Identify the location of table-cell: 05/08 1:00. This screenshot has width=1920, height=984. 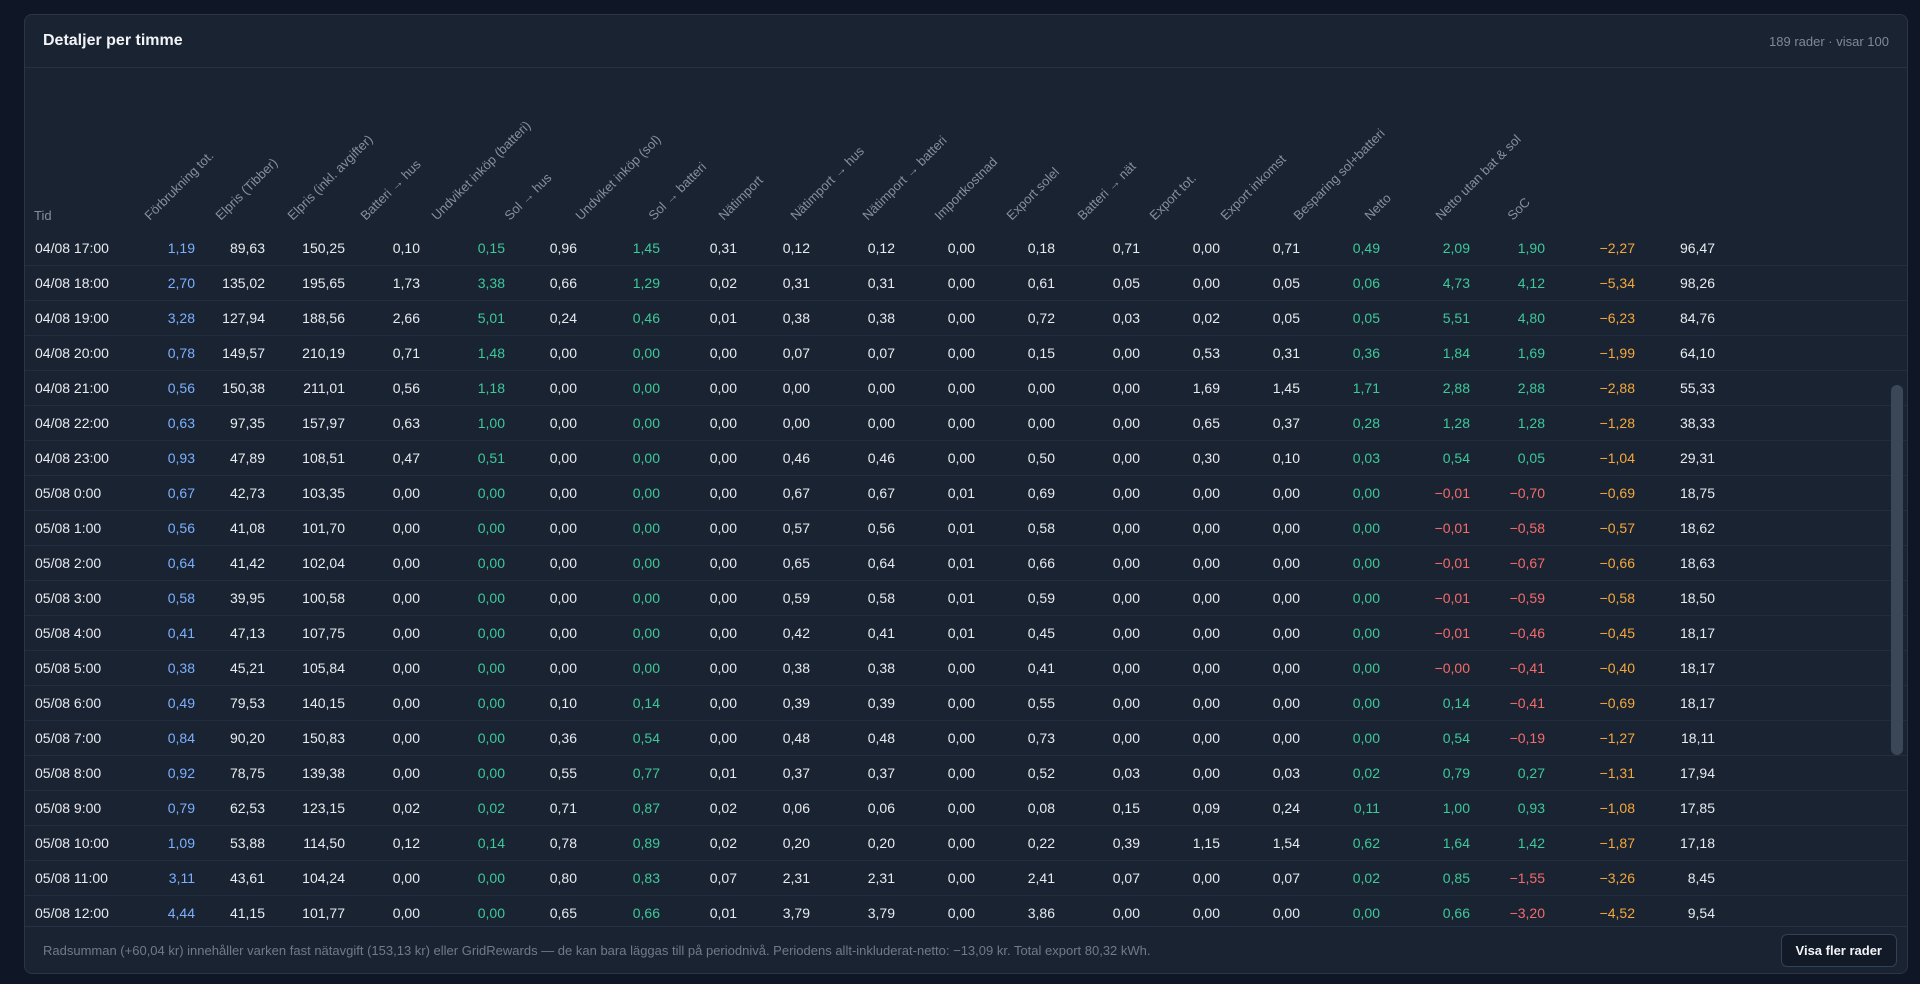
(68, 528).